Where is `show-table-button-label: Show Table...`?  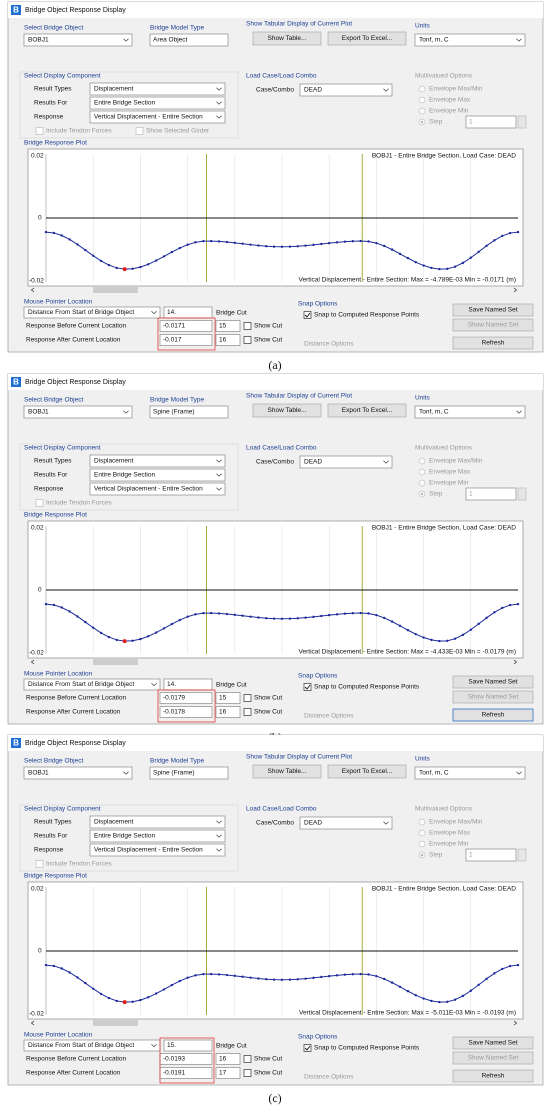 show-table-button-label: Show Table... is located at coordinates (287, 771).